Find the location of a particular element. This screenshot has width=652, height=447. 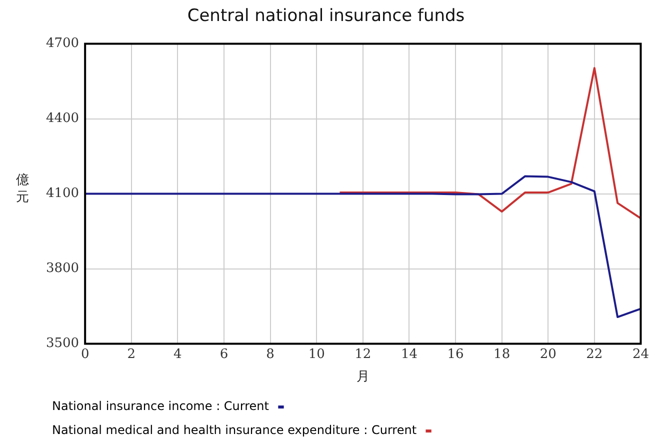

x-tick-label: 10 is located at coordinates (316, 354).